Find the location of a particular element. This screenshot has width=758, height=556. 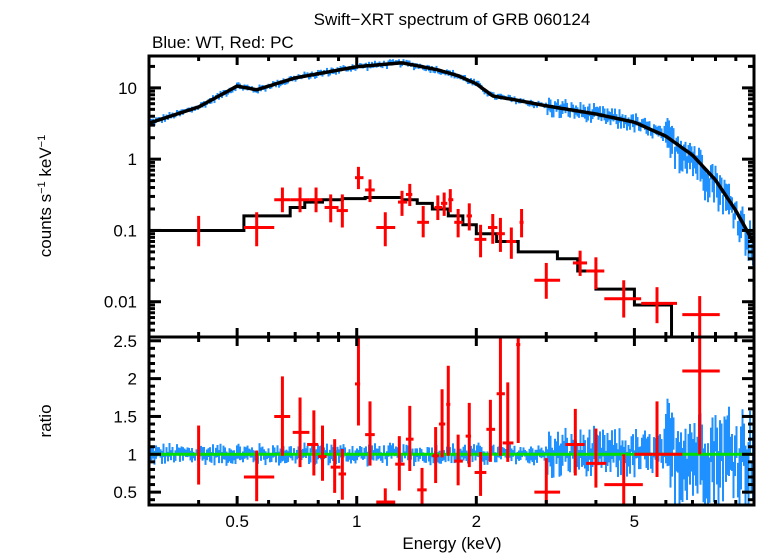

x-axis-label: Energy (keV) is located at coordinates (451, 543).